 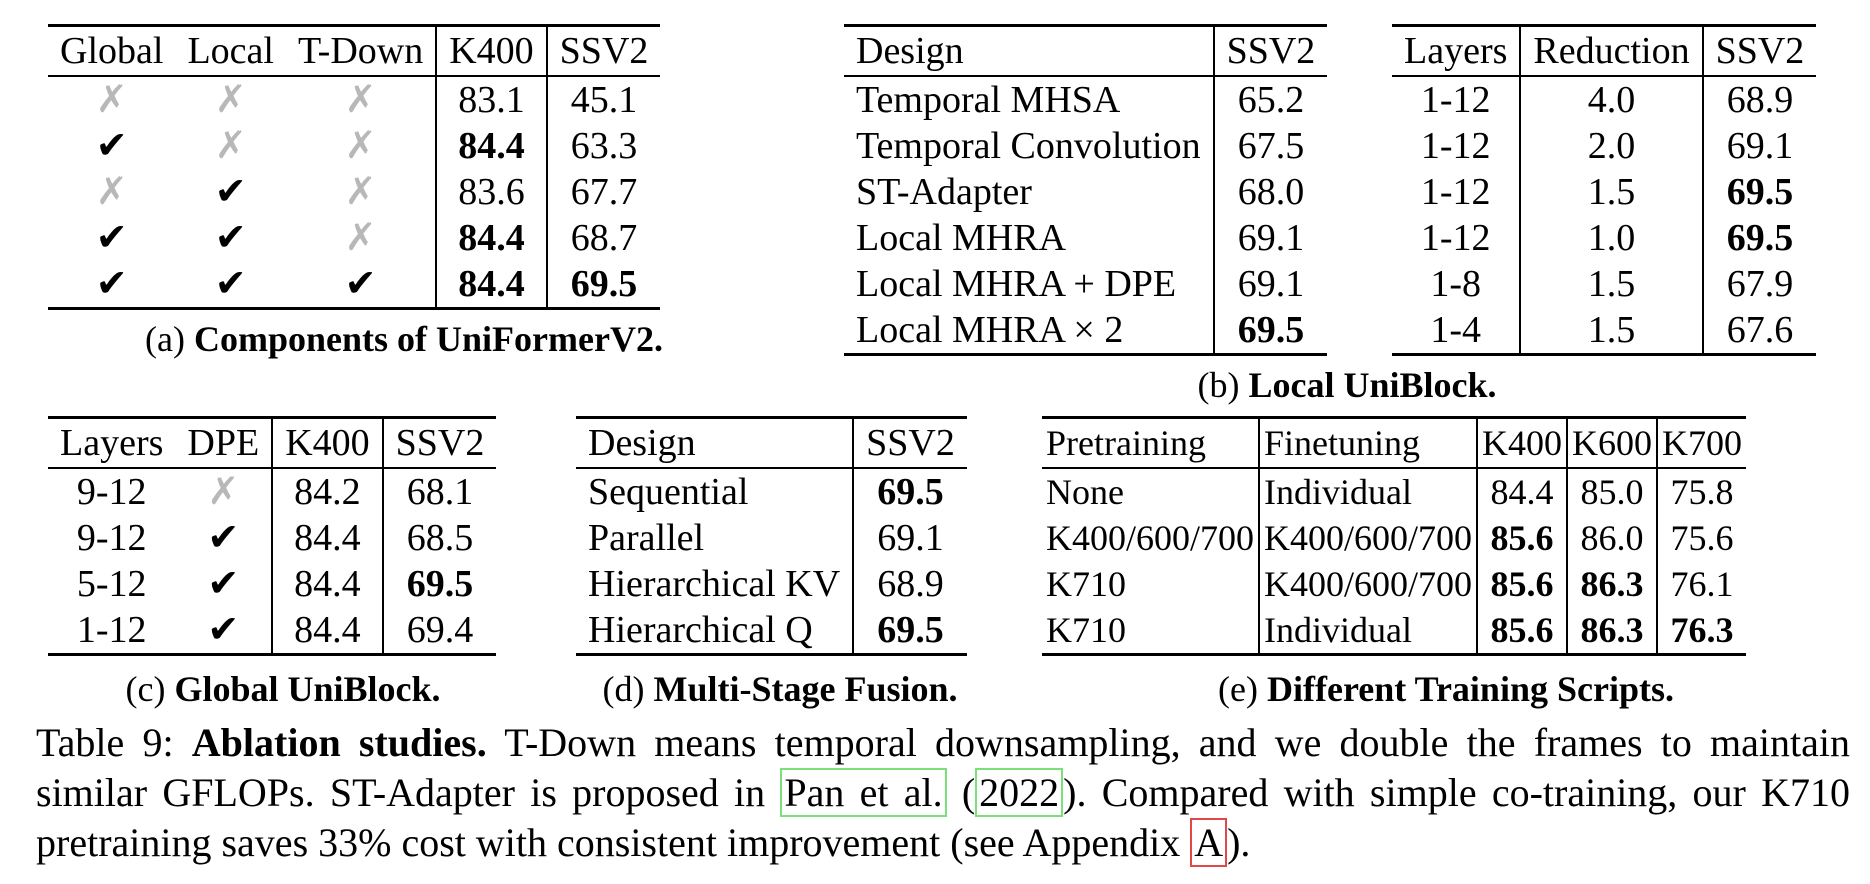 What do you see at coordinates (1086, 284) in the screenshot?
I see `table-row: Local MHRA + DPE 69.1` at bounding box center [1086, 284].